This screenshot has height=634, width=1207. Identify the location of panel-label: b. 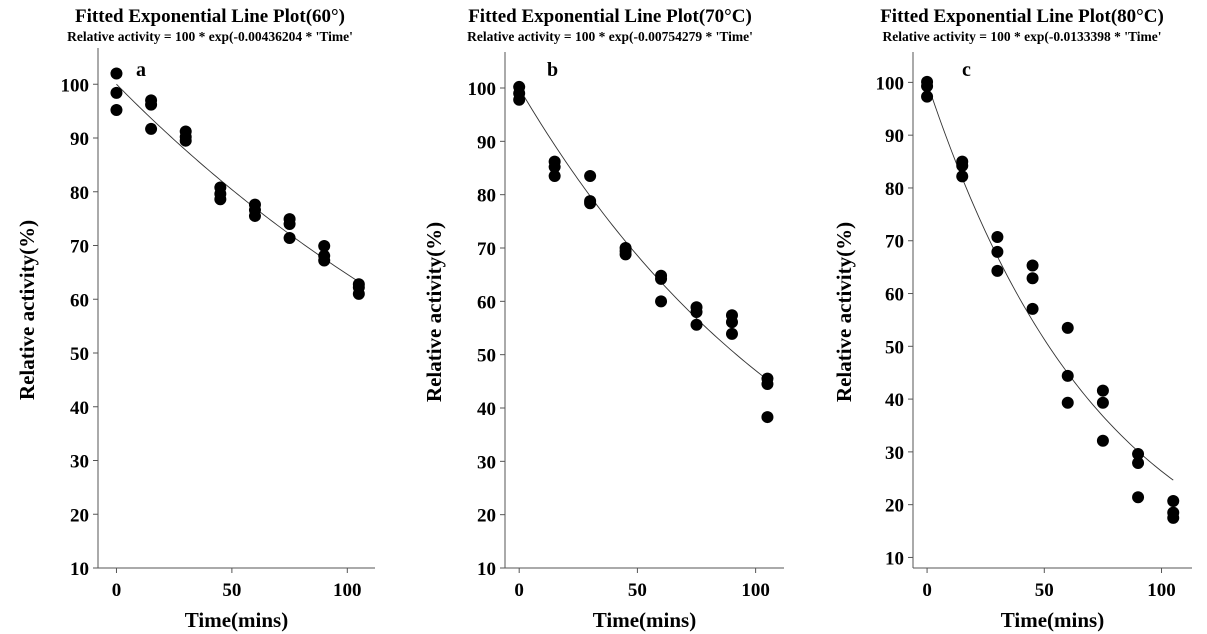
(552, 70).